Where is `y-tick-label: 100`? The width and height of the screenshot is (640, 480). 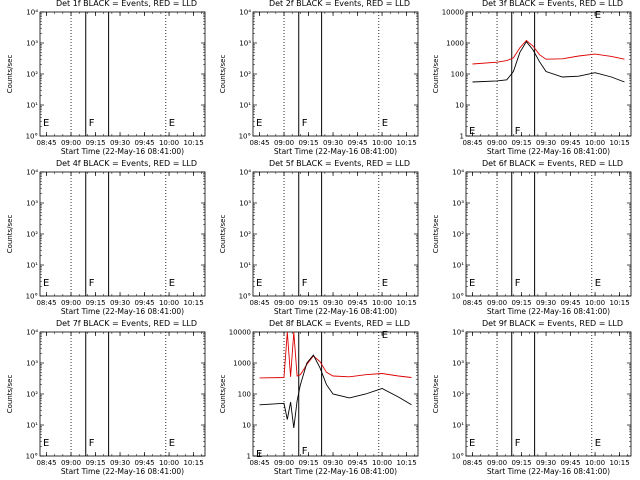
y-tick-label: 100 is located at coordinates (244, 395).